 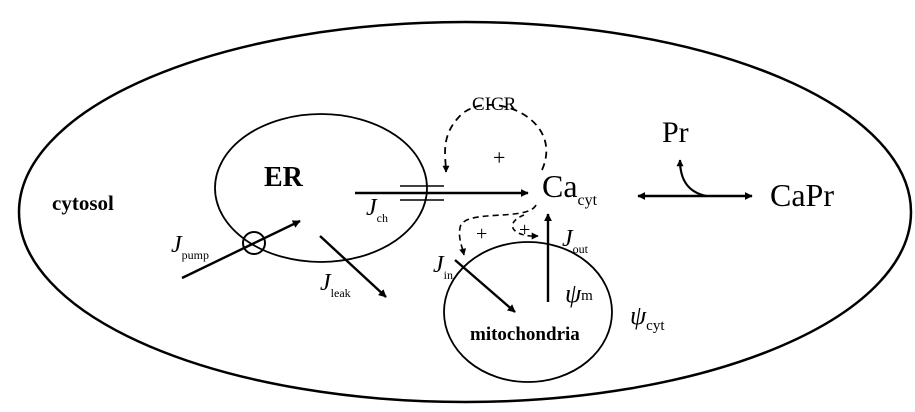 What do you see at coordinates (382, 218) in the screenshot?
I see `j-ch-sub: ch` at bounding box center [382, 218].